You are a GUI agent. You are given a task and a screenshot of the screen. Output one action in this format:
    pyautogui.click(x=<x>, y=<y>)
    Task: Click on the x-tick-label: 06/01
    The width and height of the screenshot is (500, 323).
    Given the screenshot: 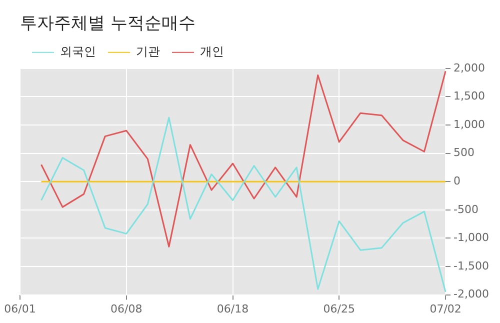 What is the action you would take?
    pyautogui.click(x=20, y=309)
    